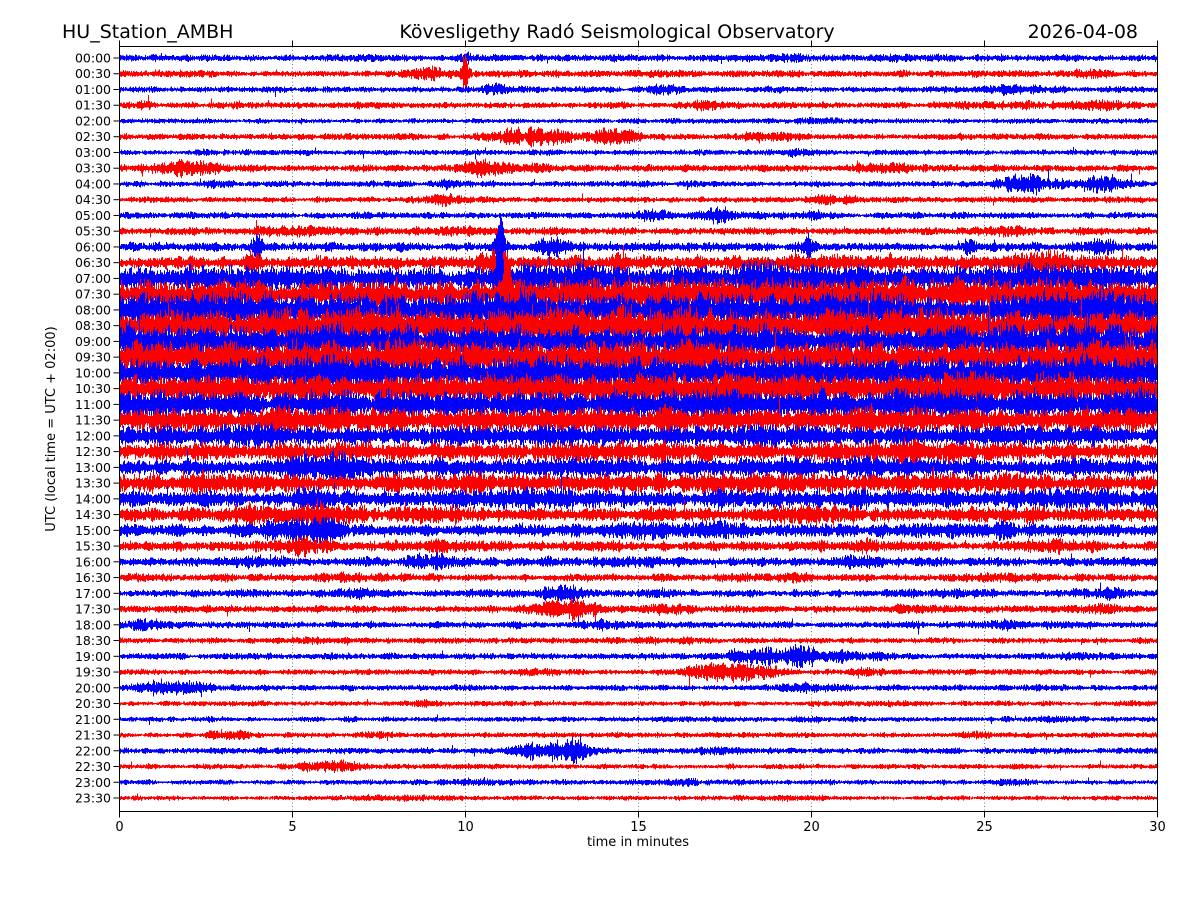  I want to click on x-tick-label: 30, so click(1157, 827).